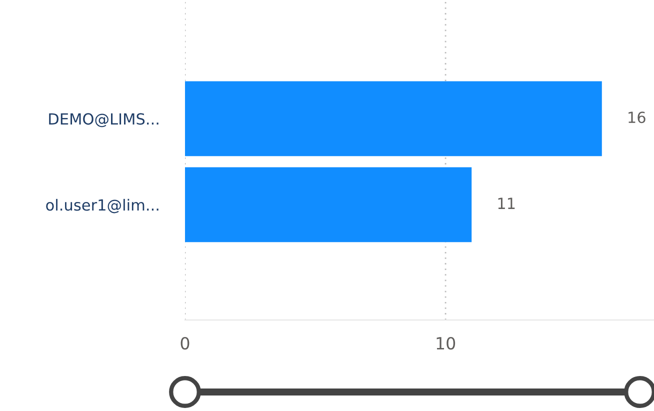  What do you see at coordinates (185, 343) in the screenshot?
I see `x-tick-label: 0` at bounding box center [185, 343].